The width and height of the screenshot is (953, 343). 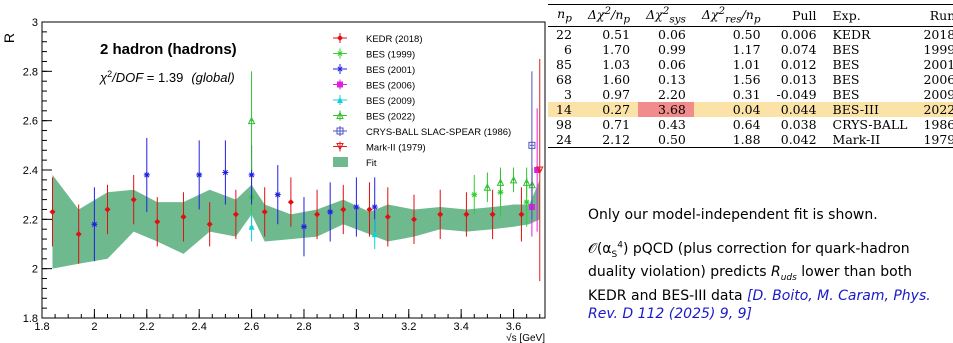 I want to click on legend-entry: BES (2022), so click(x=374, y=116).